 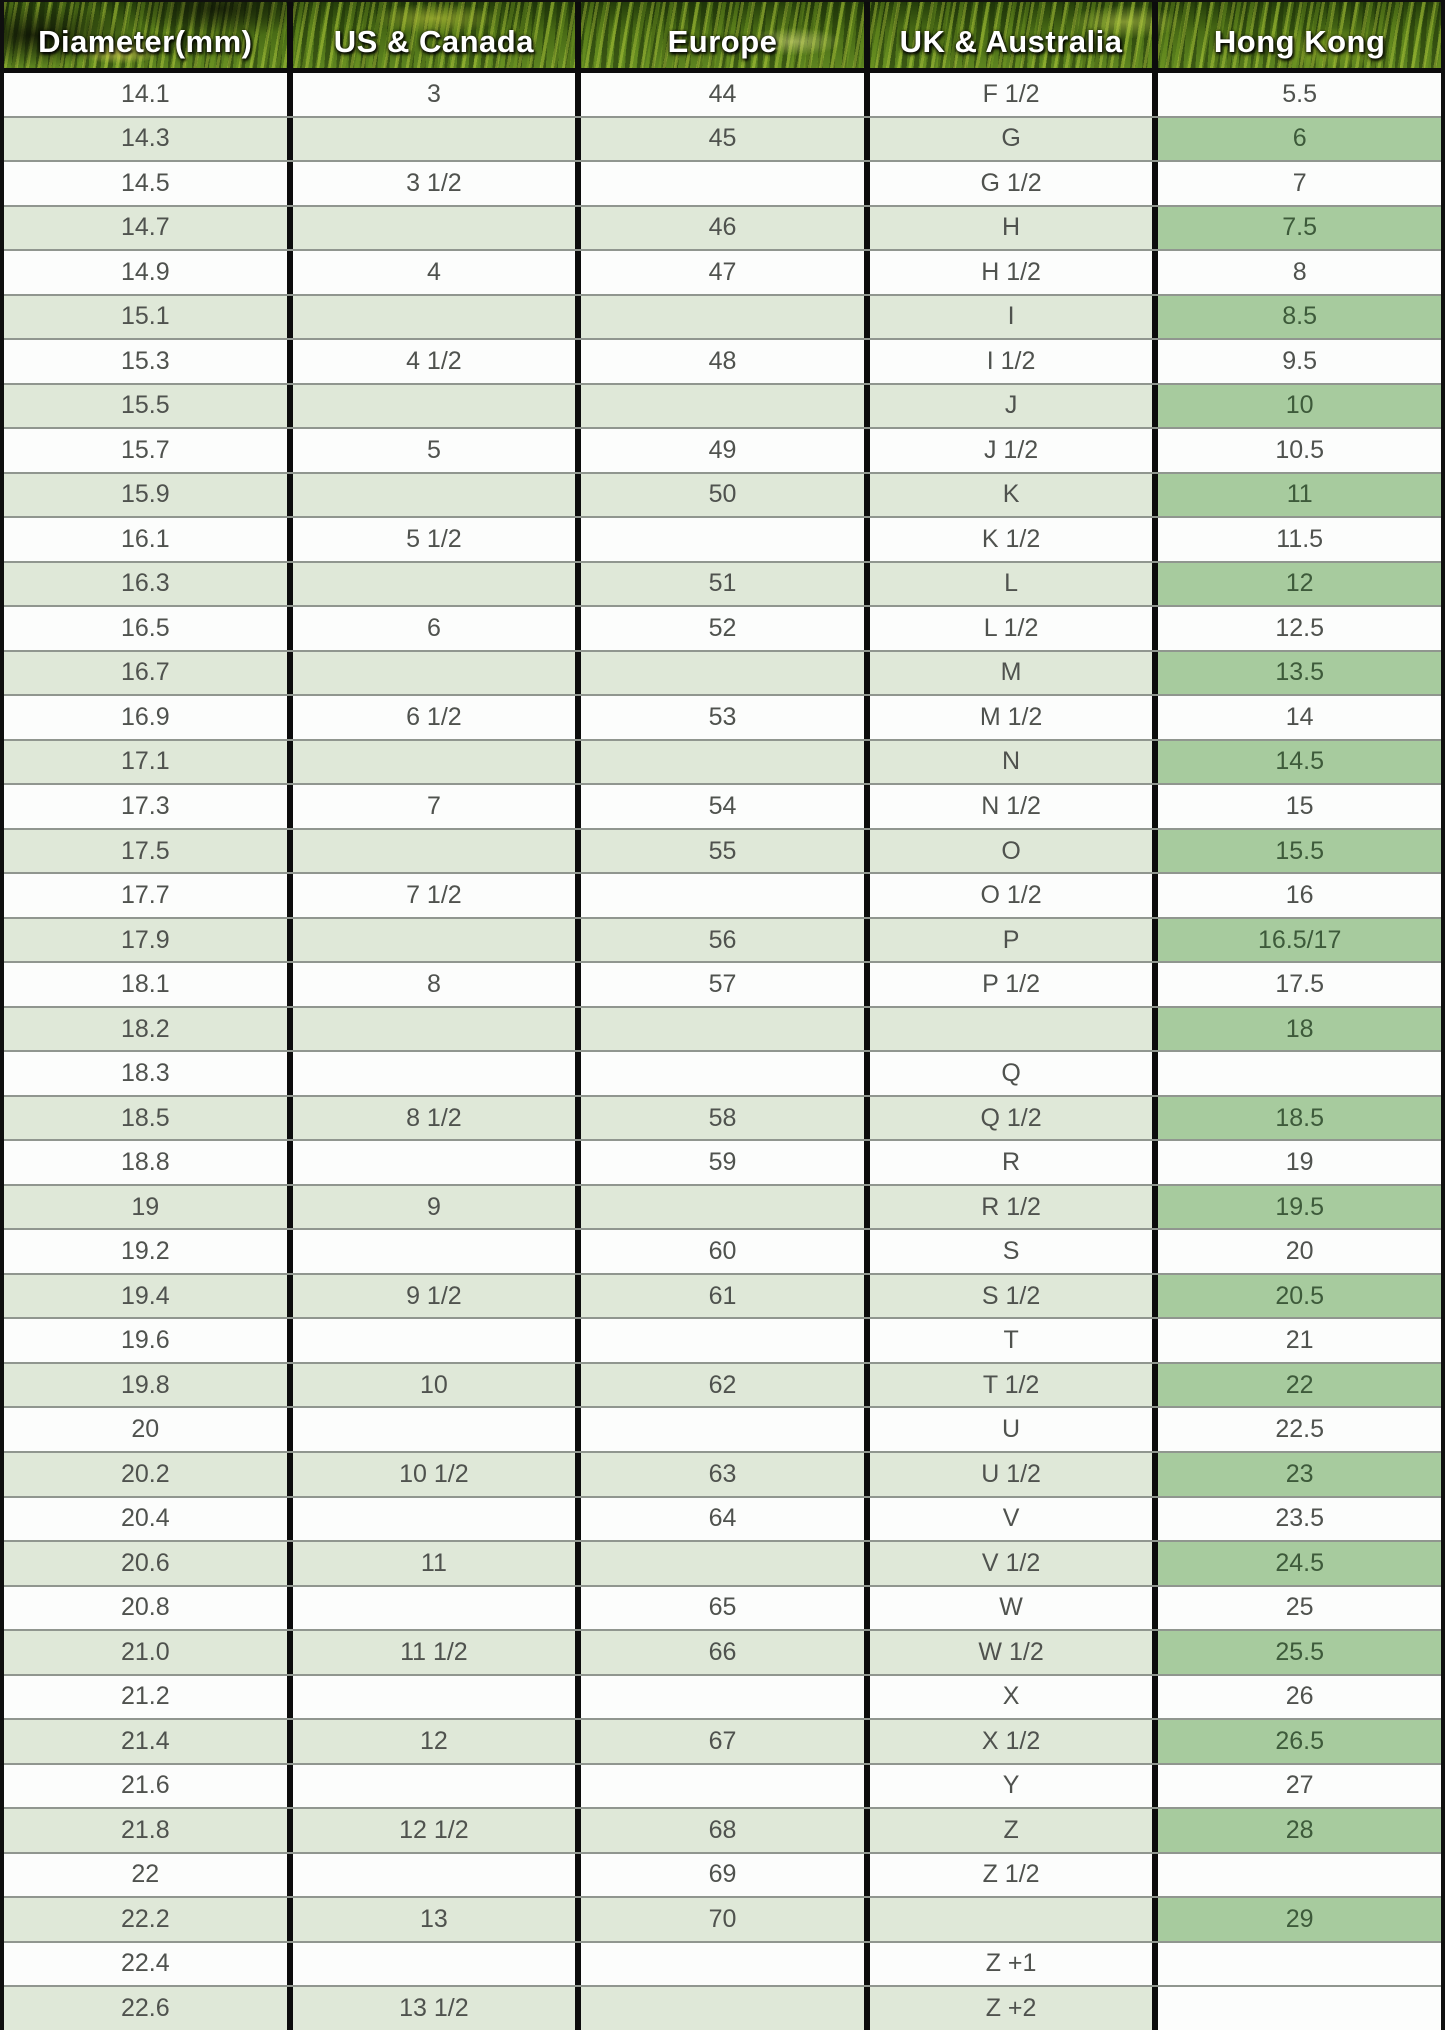 I want to click on table-cell: K, so click(x=1014, y=495).